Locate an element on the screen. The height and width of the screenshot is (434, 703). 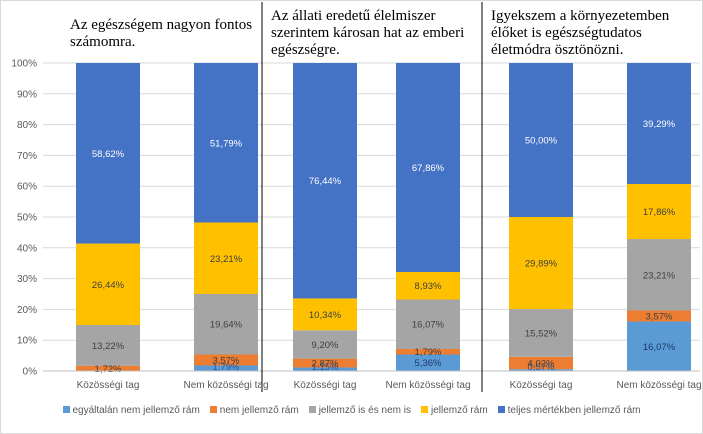
legend-item: jellemző rám is located at coordinates (454, 410).